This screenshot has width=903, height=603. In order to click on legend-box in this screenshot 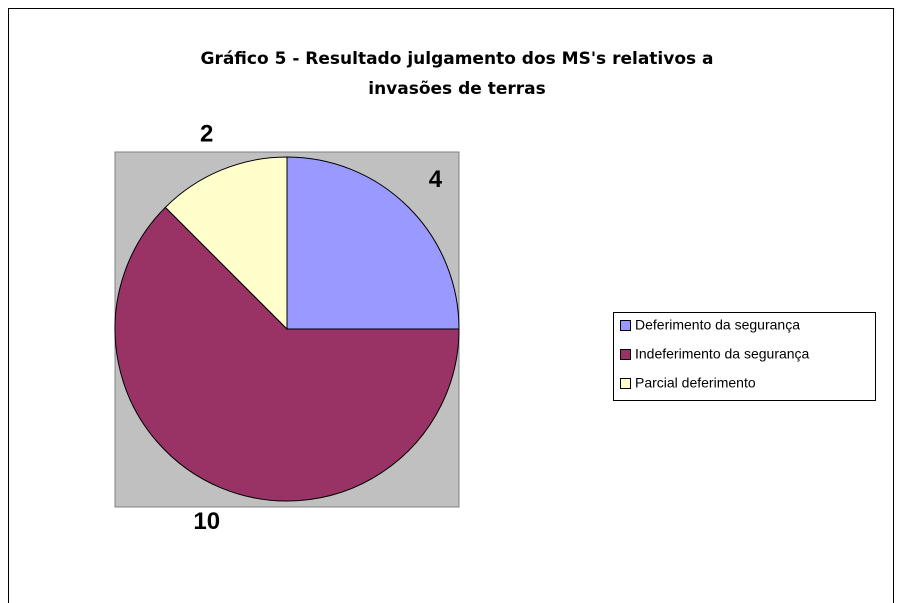, I will do `click(744, 356)`.